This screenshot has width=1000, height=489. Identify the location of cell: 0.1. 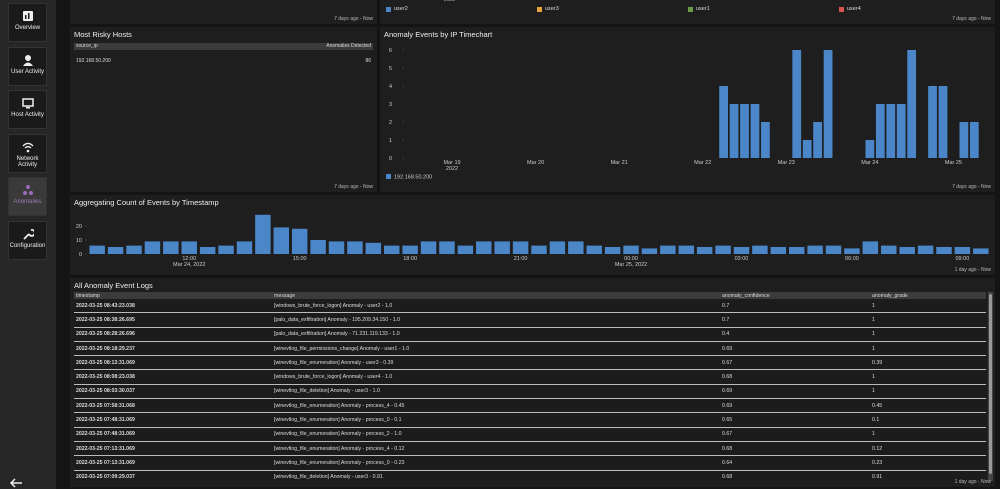
(928, 420).